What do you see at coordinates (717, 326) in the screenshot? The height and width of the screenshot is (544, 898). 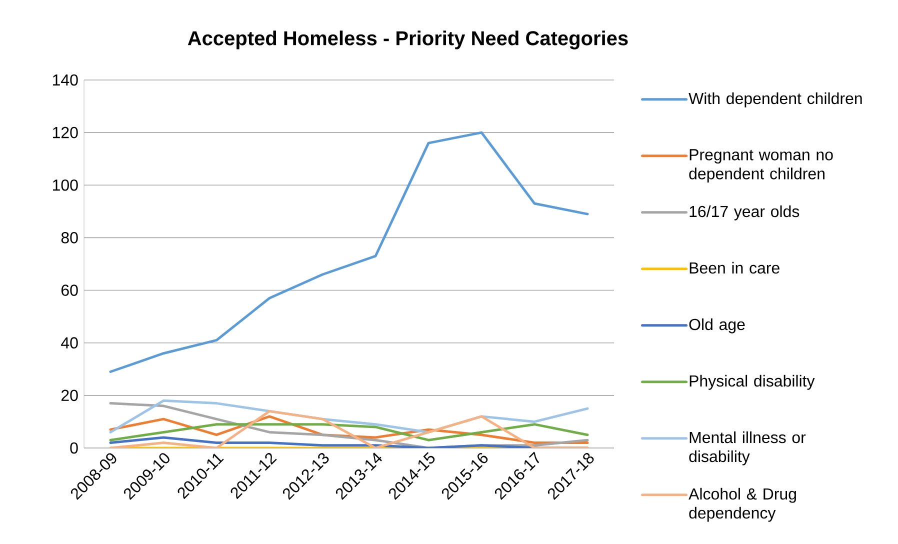 I see `legend-label: Old age` at bounding box center [717, 326].